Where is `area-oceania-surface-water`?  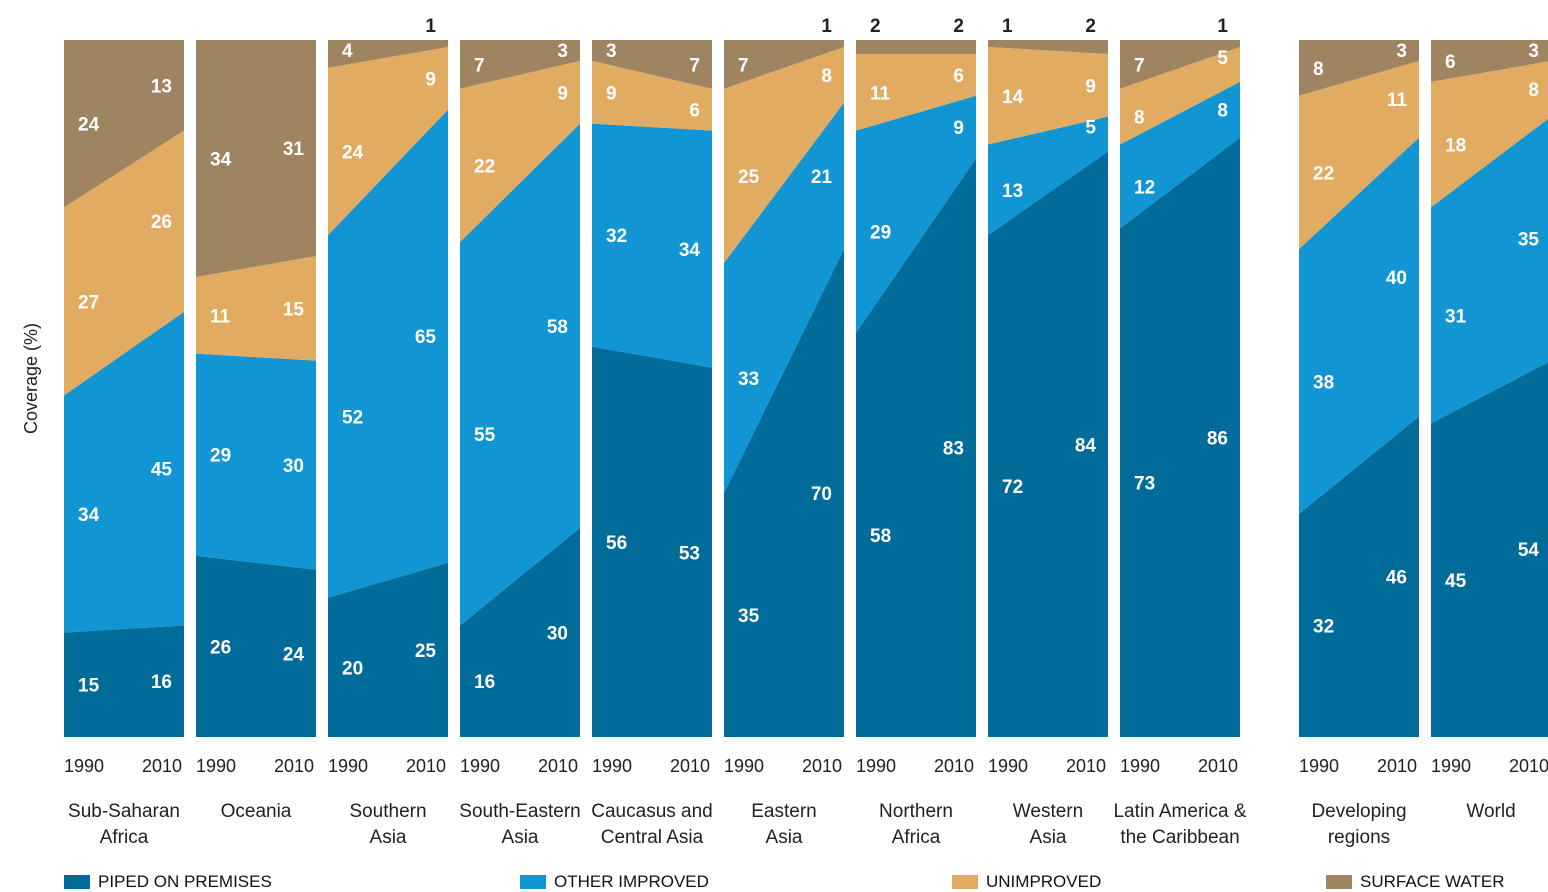 area-oceania-surface-water is located at coordinates (256, 158).